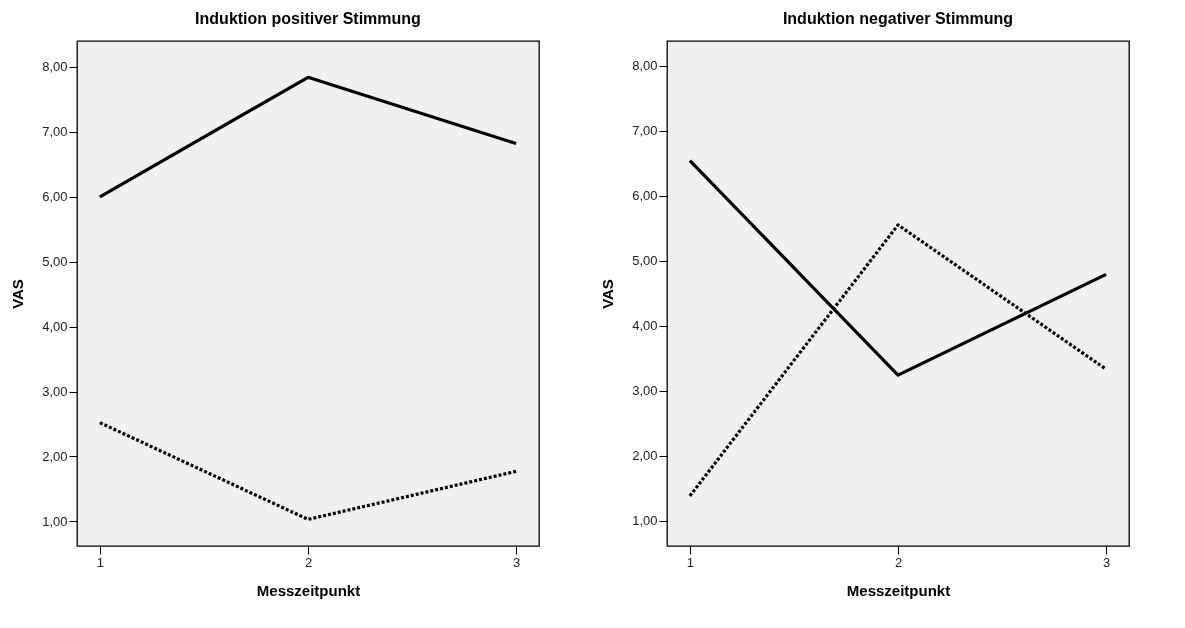  Describe the element at coordinates (308, 18) in the screenshot. I see `chart-title: Induktion positiver Stimmung` at that location.